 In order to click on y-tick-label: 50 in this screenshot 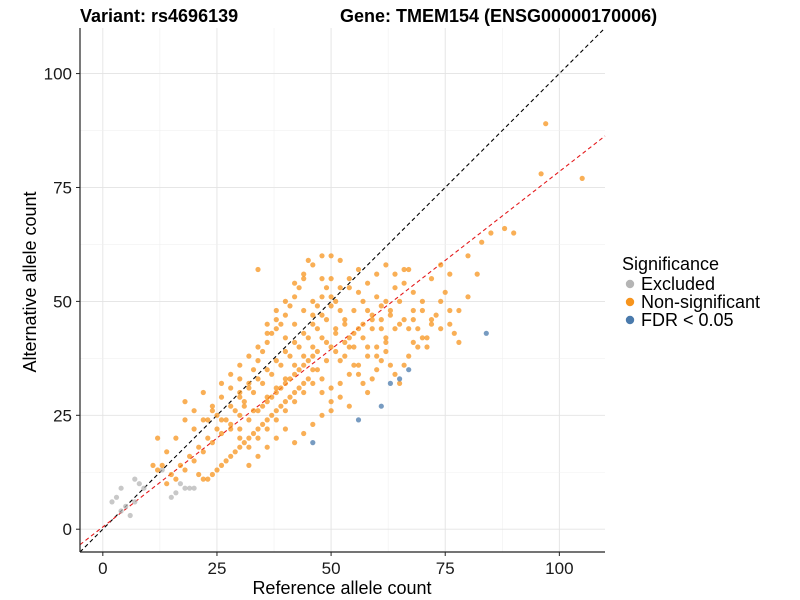, I will do `click(62, 301)`.